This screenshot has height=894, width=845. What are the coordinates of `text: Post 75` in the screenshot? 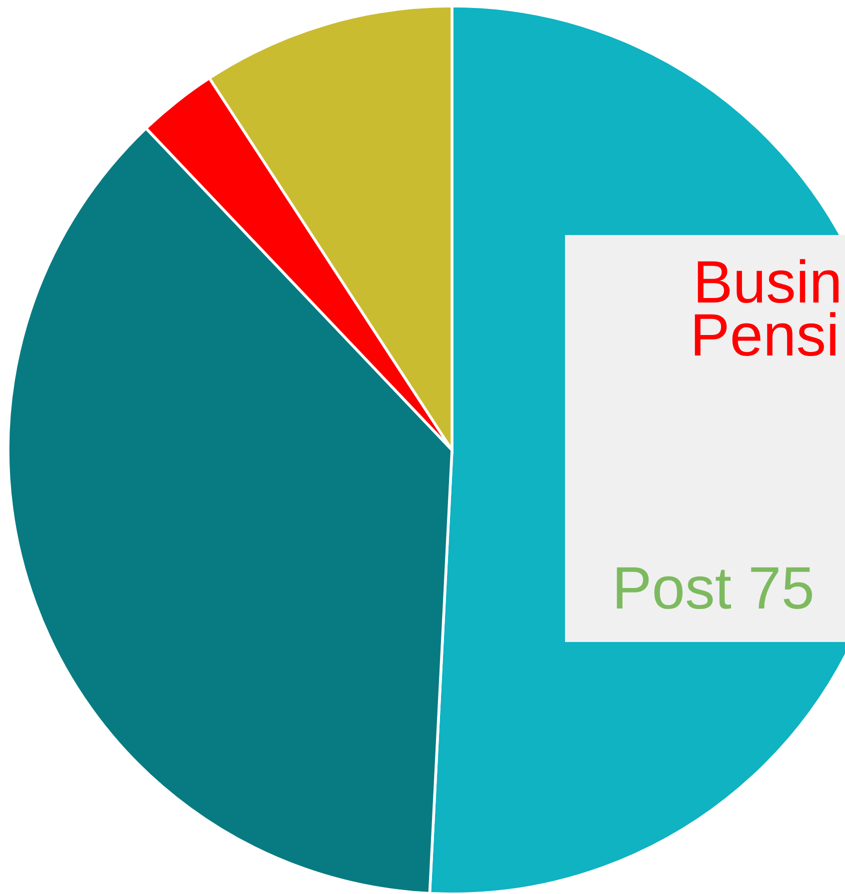 It's located at (714, 588).